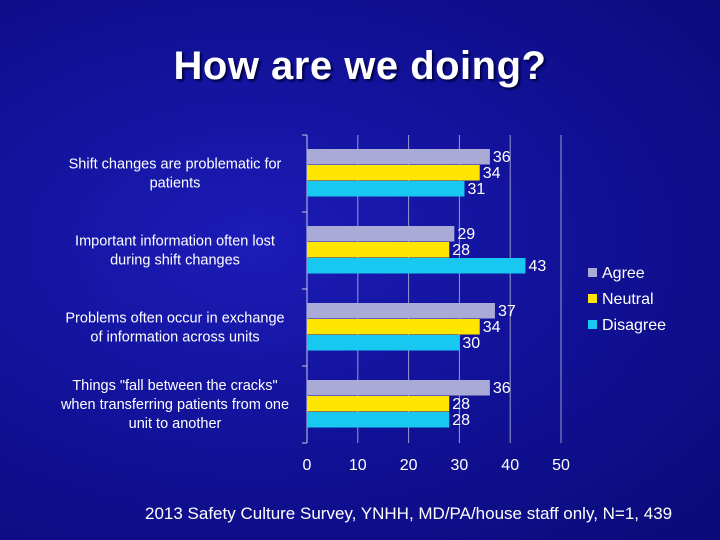 This screenshot has width=720, height=540. What do you see at coordinates (360, 66) in the screenshot?
I see `slide-title: How are we doing?` at bounding box center [360, 66].